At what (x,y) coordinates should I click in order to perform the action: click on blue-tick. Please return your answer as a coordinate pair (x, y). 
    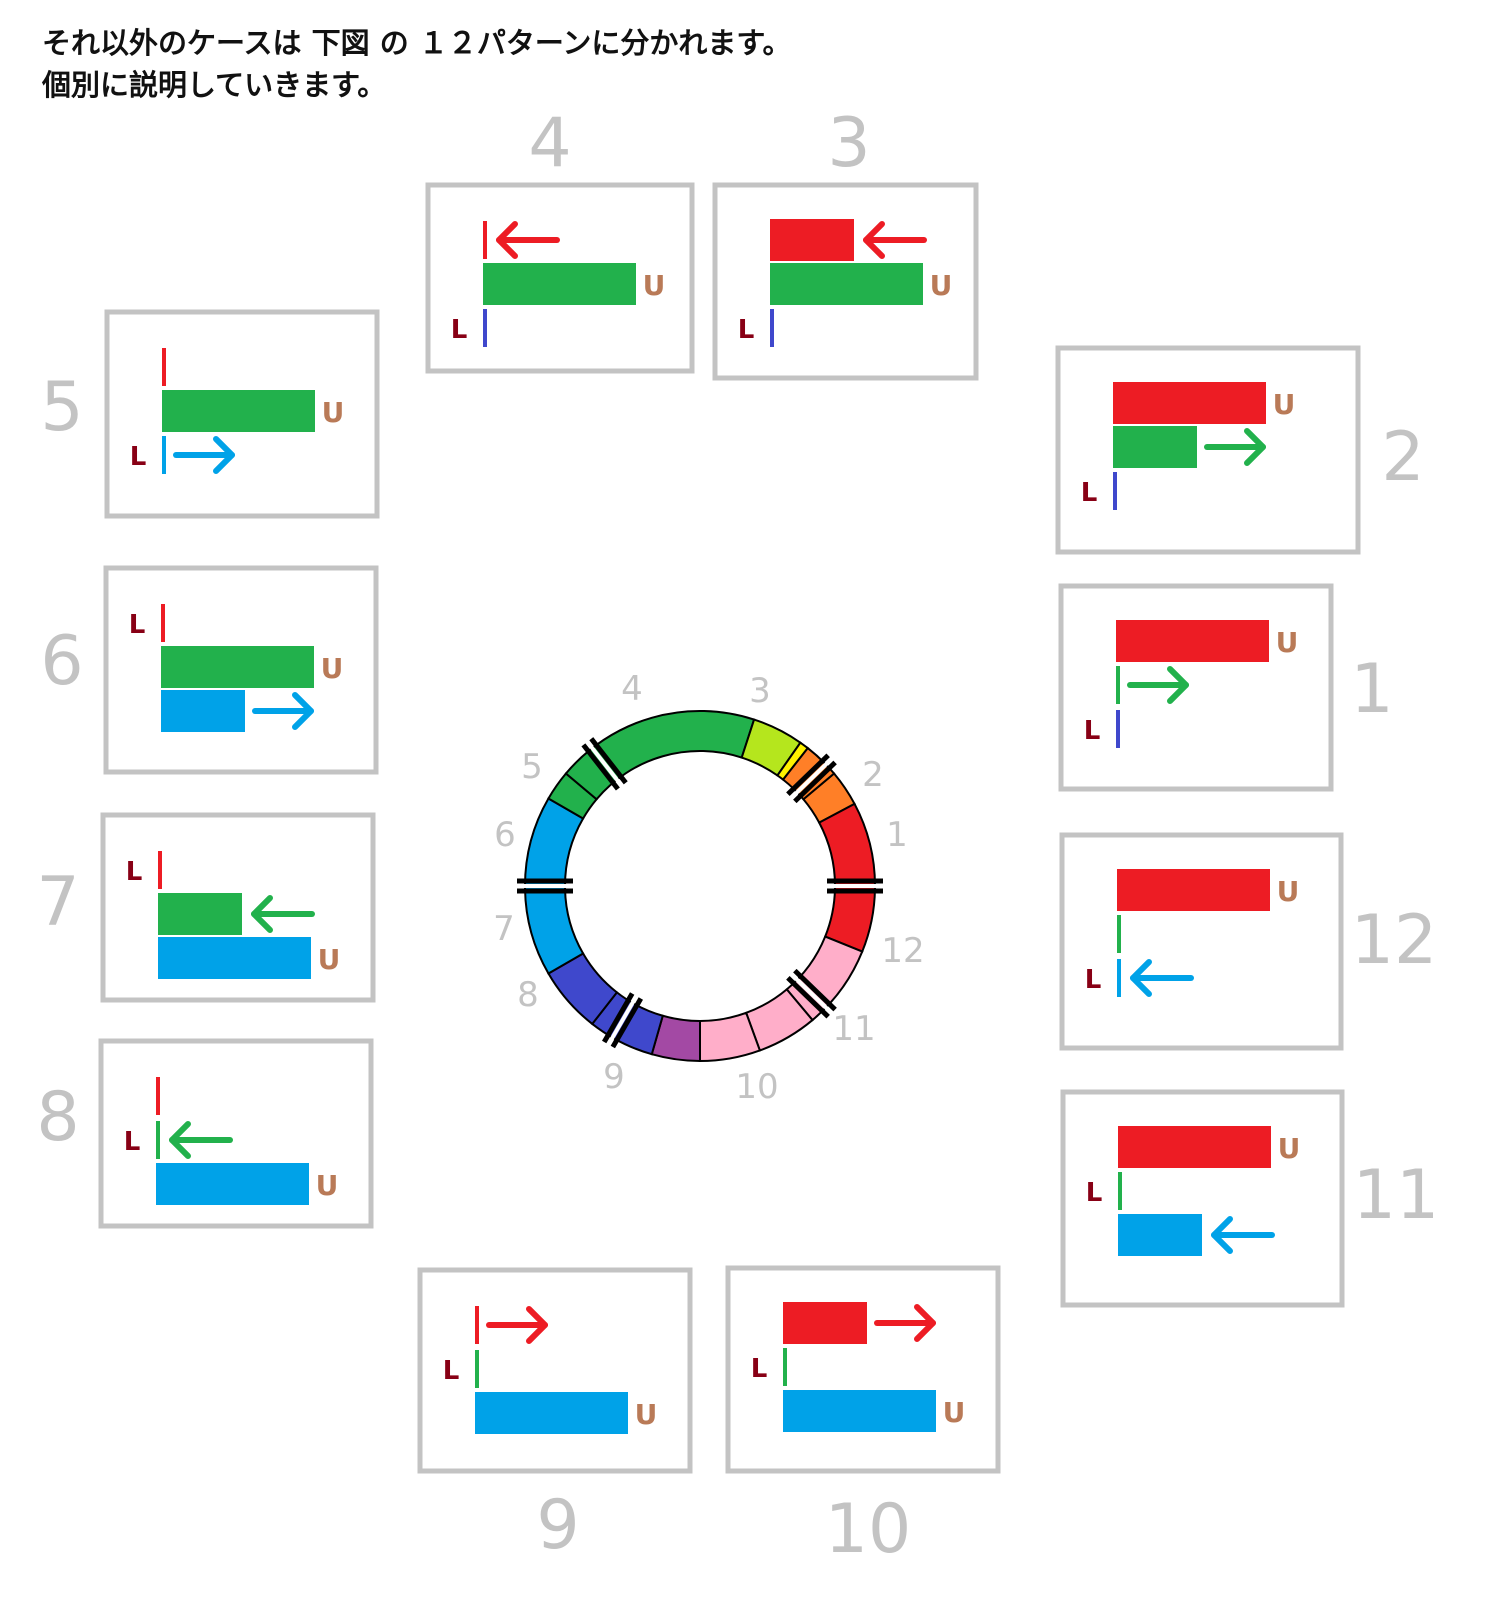
    Looking at the image, I should click on (164, 455).